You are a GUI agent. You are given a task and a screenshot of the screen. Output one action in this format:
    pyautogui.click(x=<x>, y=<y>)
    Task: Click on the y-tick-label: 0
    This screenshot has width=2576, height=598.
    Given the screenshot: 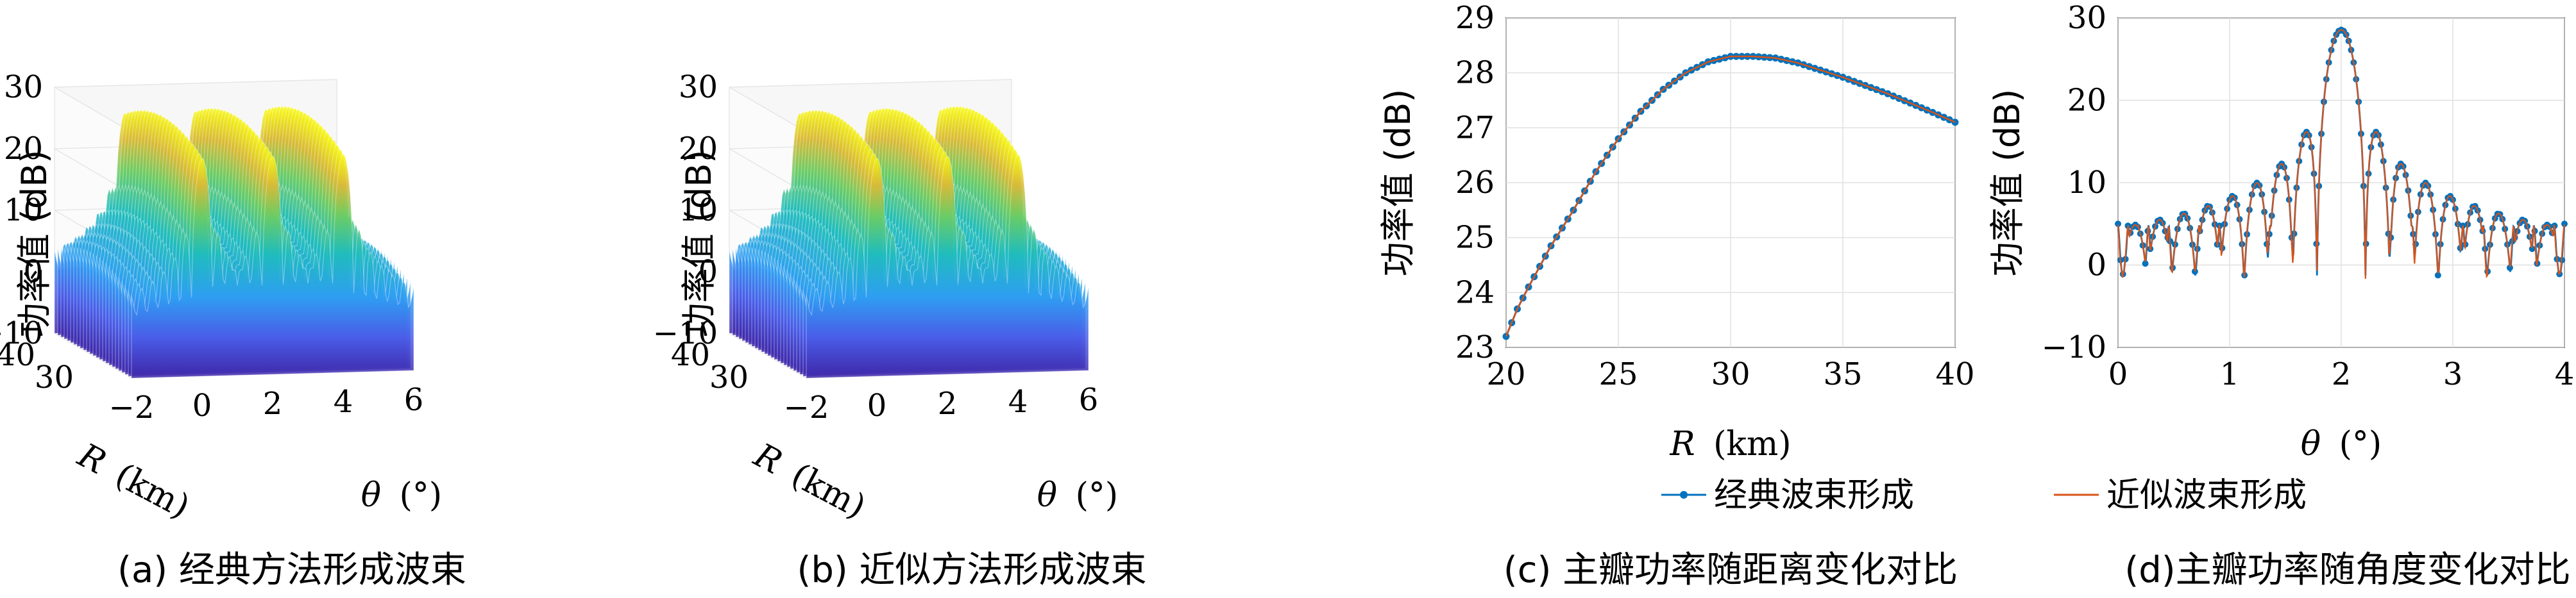 What is the action you would take?
    pyautogui.click(x=2096, y=265)
    